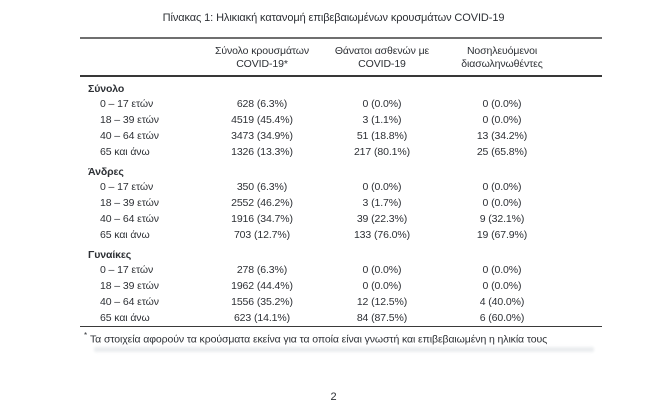  I want to click on header-spacer, so click(582, 58).